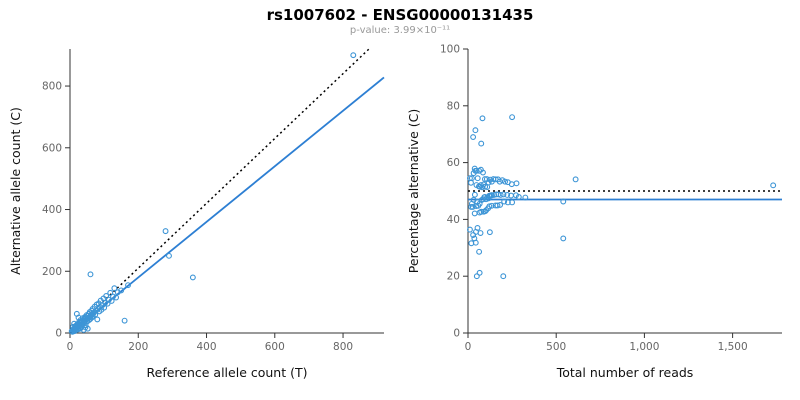 The width and height of the screenshot is (800, 400). What do you see at coordinates (138, 347) in the screenshot?
I see `x-tick-label: 200` at bounding box center [138, 347].